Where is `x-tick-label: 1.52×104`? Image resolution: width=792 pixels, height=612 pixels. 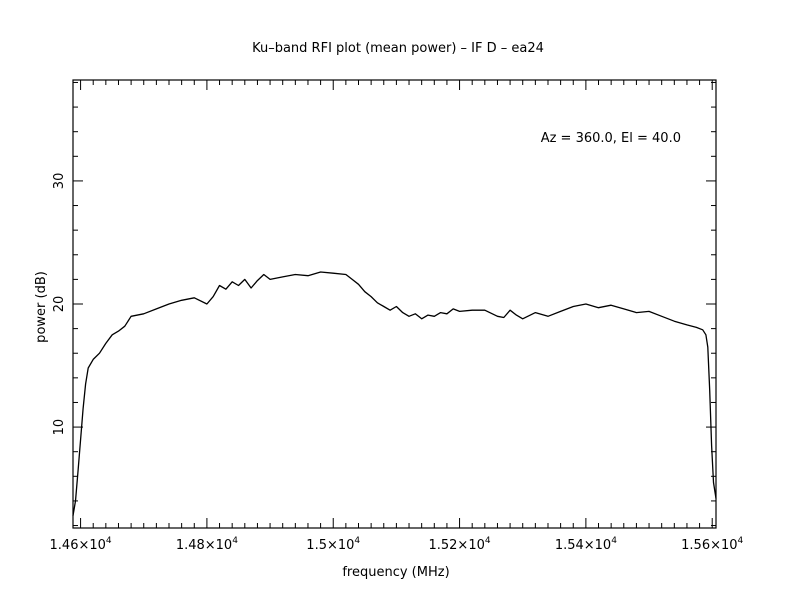
x-tick-label: 1.52×104 is located at coordinates (459, 544).